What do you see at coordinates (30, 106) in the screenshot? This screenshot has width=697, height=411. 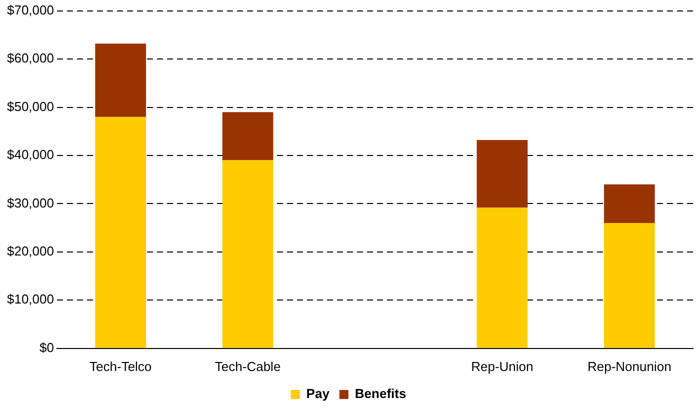 I see `y-tick-label: $50,000` at bounding box center [30, 106].